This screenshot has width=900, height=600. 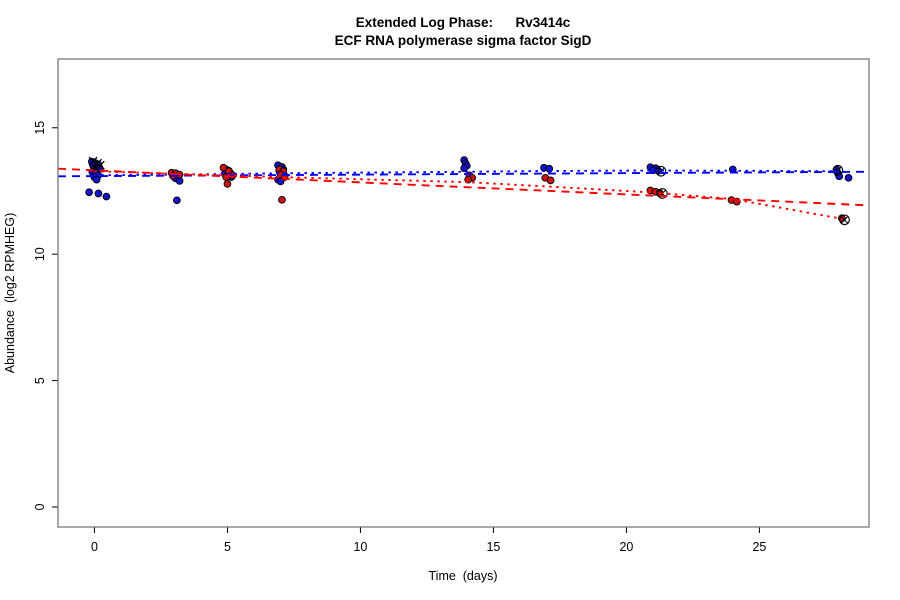 What do you see at coordinates (94, 547) in the screenshot?
I see `x-tick-label: 0` at bounding box center [94, 547].